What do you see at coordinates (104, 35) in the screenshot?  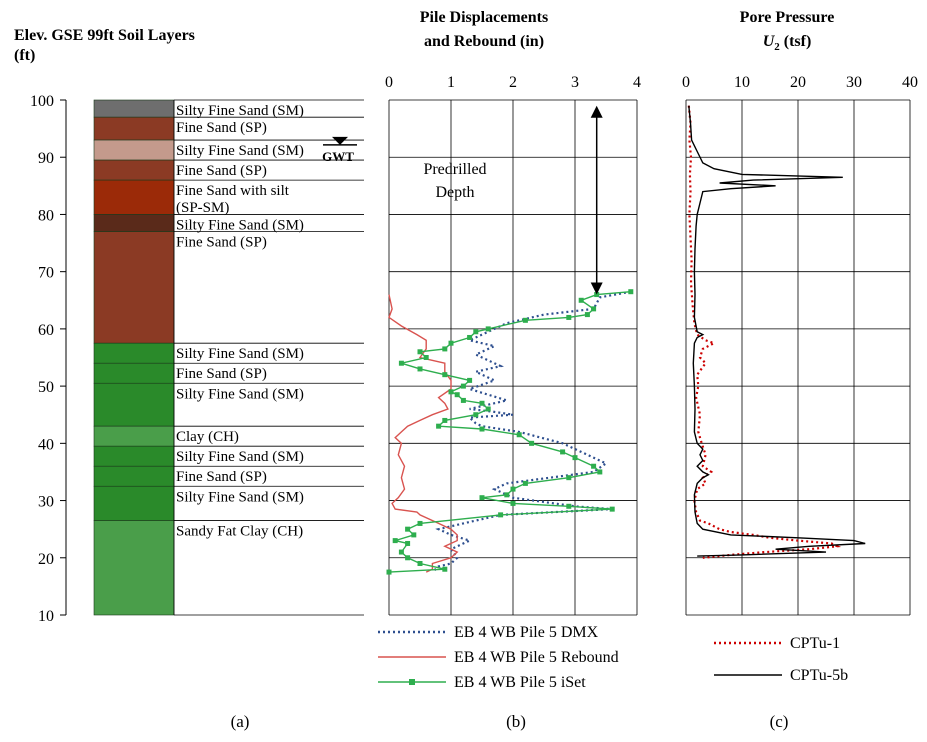 I see `soil-title: Elev. GSE 99ft Soil Layers` at bounding box center [104, 35].